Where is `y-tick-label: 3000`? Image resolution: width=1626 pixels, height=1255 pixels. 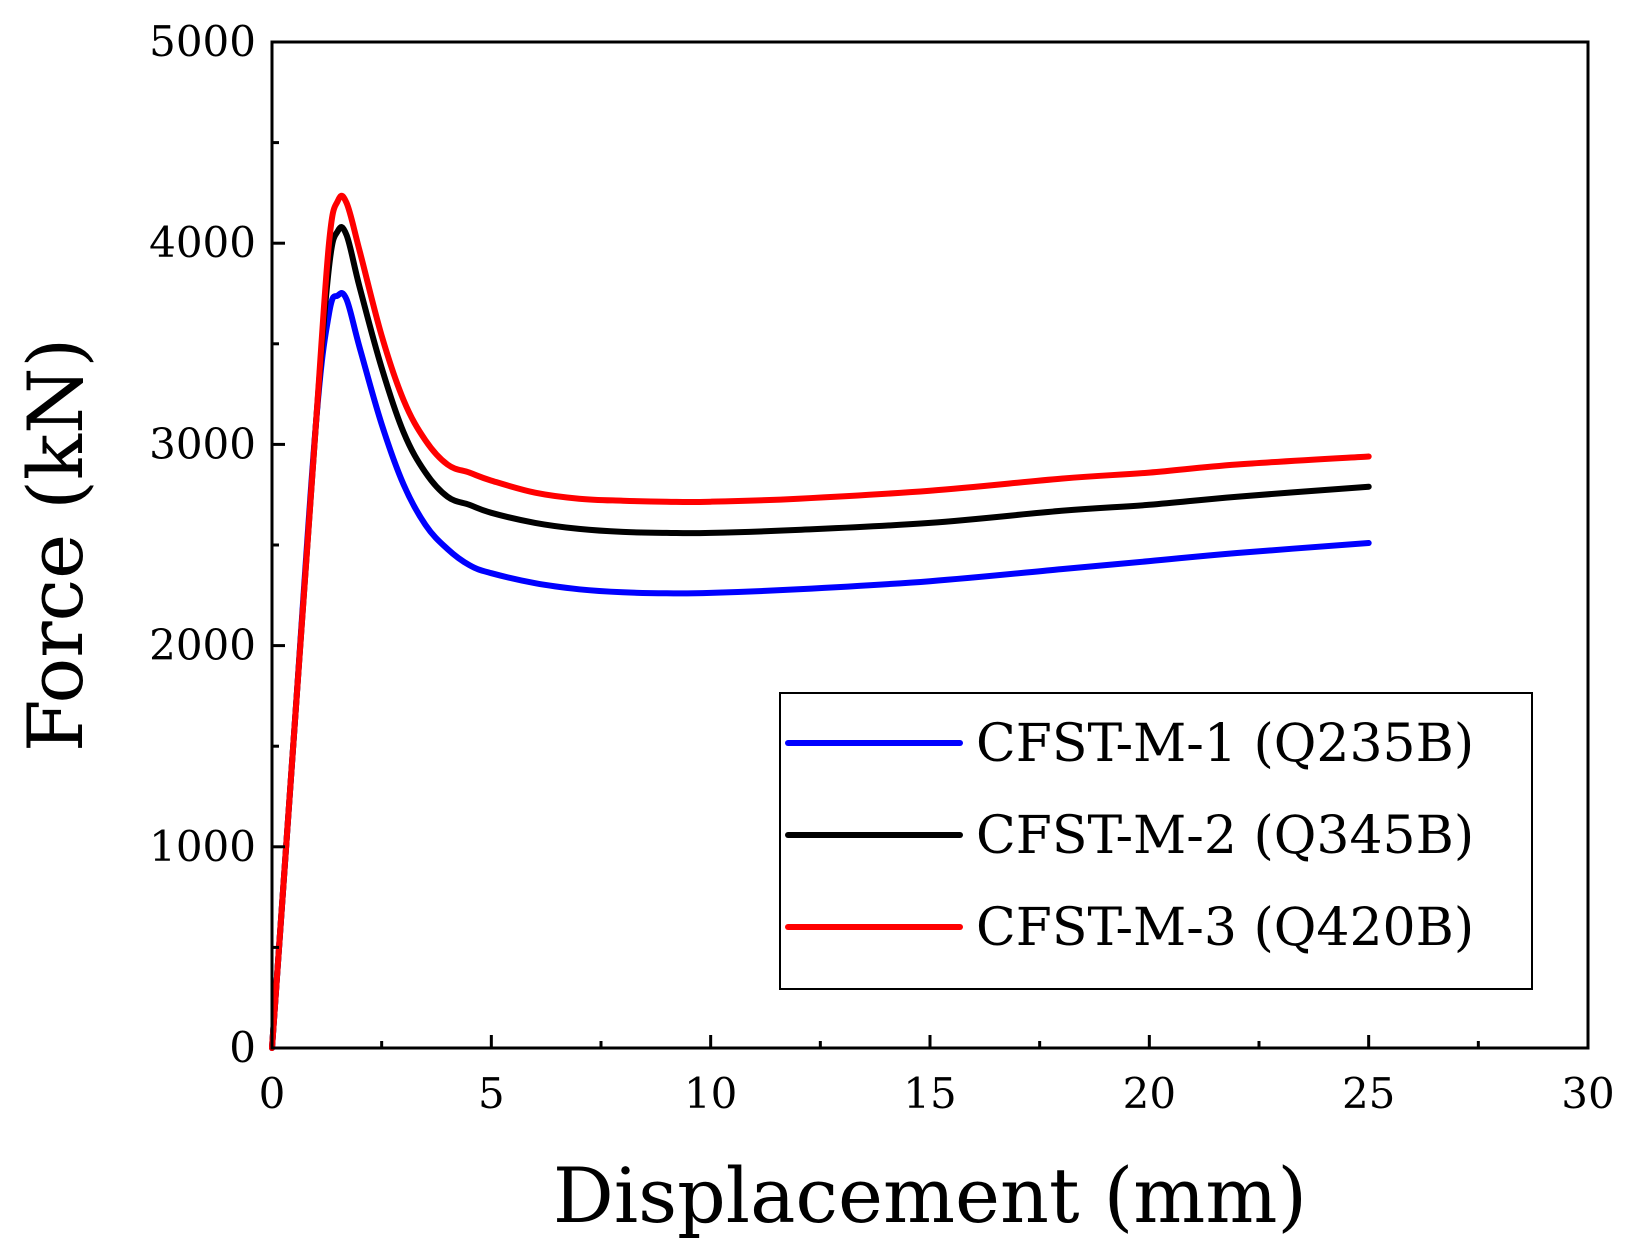
y-tick-label: 3000 is located at coordinates (202, 443).